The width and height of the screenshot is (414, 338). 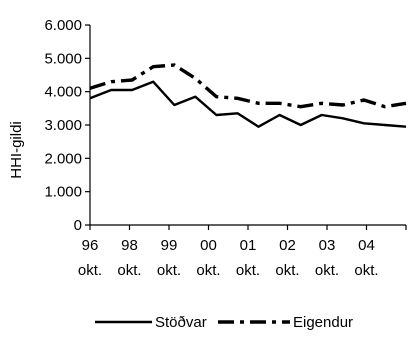 I want to click on y-tick-label: 2.000, so click(x=63, y=158).